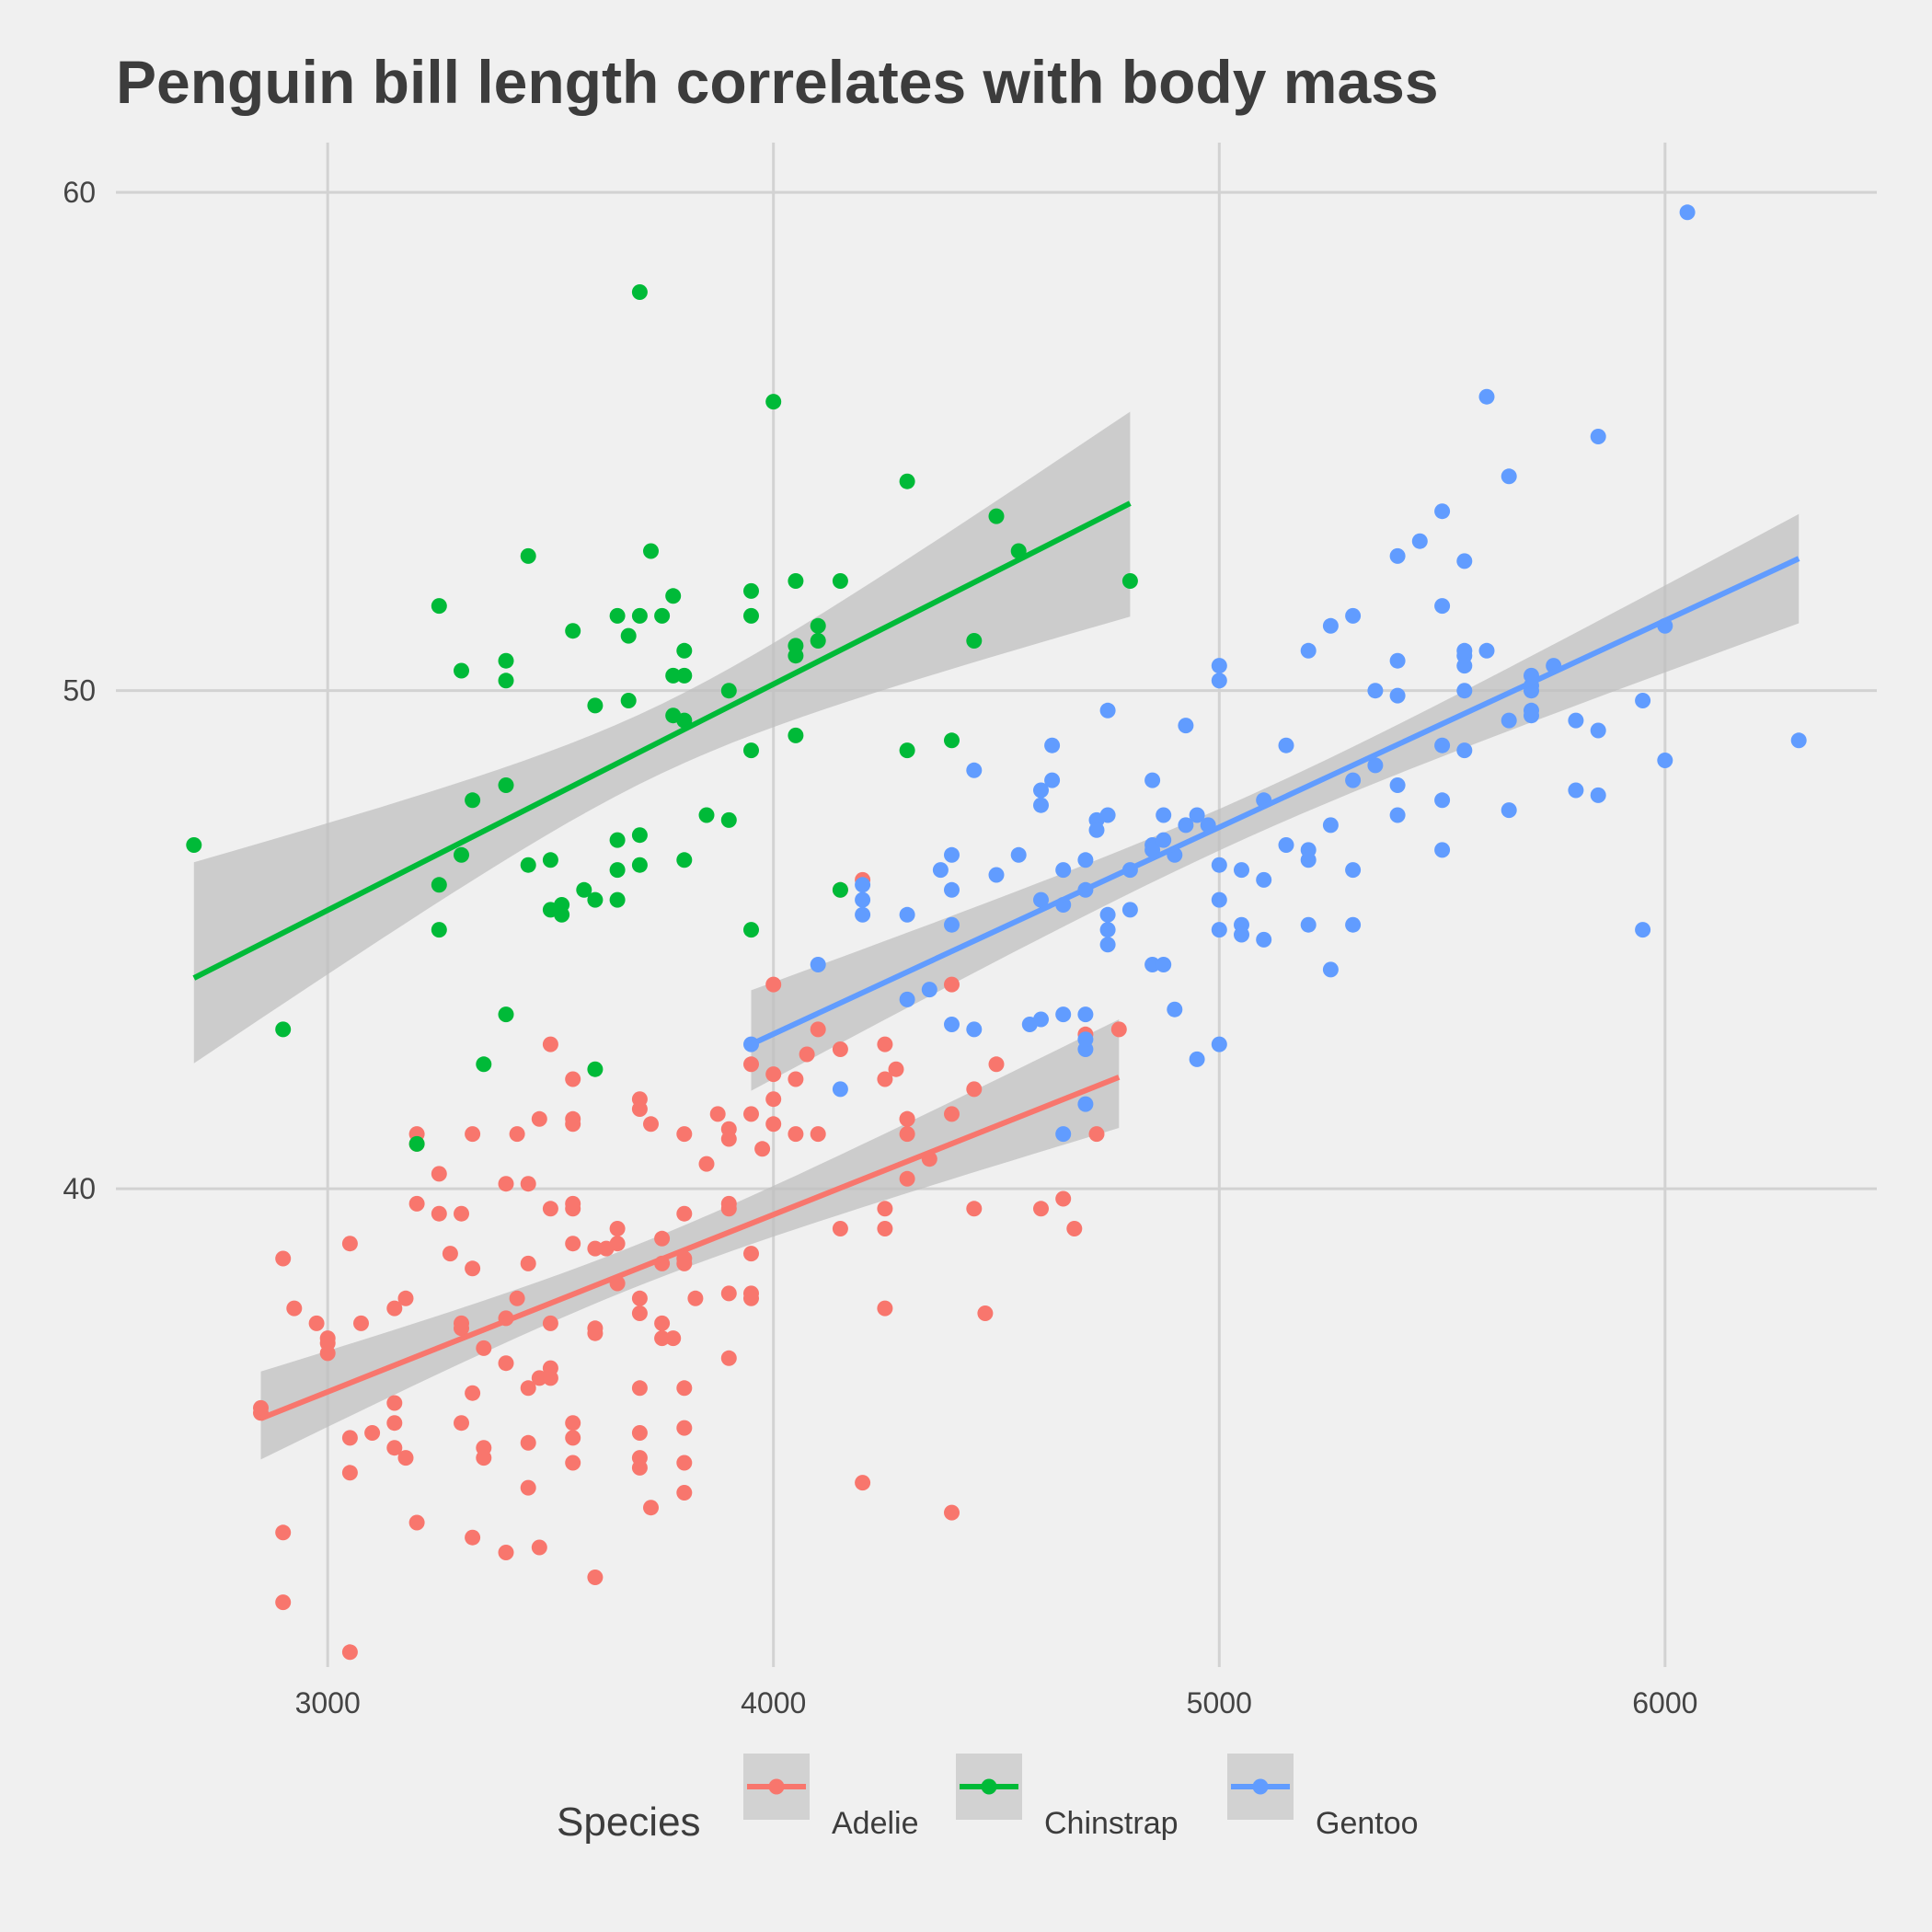  Describe the element at coordinates (773, 1702) in the screenshot. I see `x-tick-label: 4000` at that location.